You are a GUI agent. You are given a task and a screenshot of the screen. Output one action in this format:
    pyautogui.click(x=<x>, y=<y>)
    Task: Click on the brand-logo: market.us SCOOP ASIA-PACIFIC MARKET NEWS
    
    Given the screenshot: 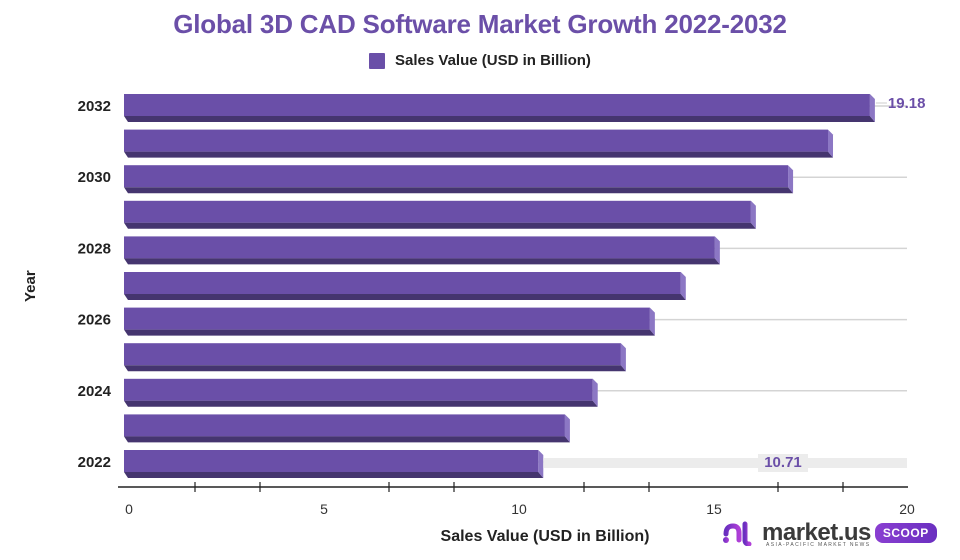 What is the action you would take?
    pyautogui.click(x=829, y=533)
    